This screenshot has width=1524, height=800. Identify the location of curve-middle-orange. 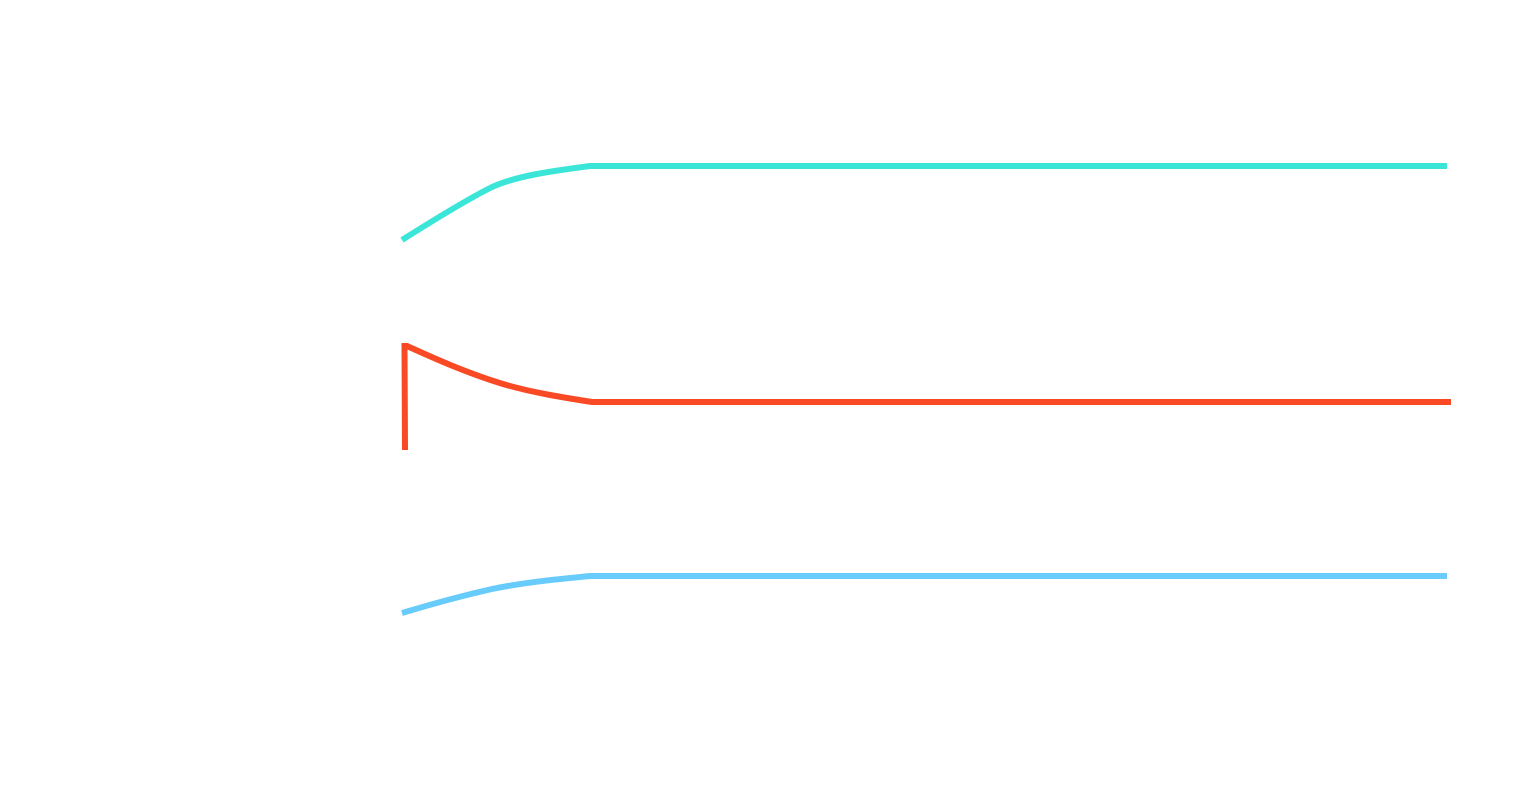
(926, 397).